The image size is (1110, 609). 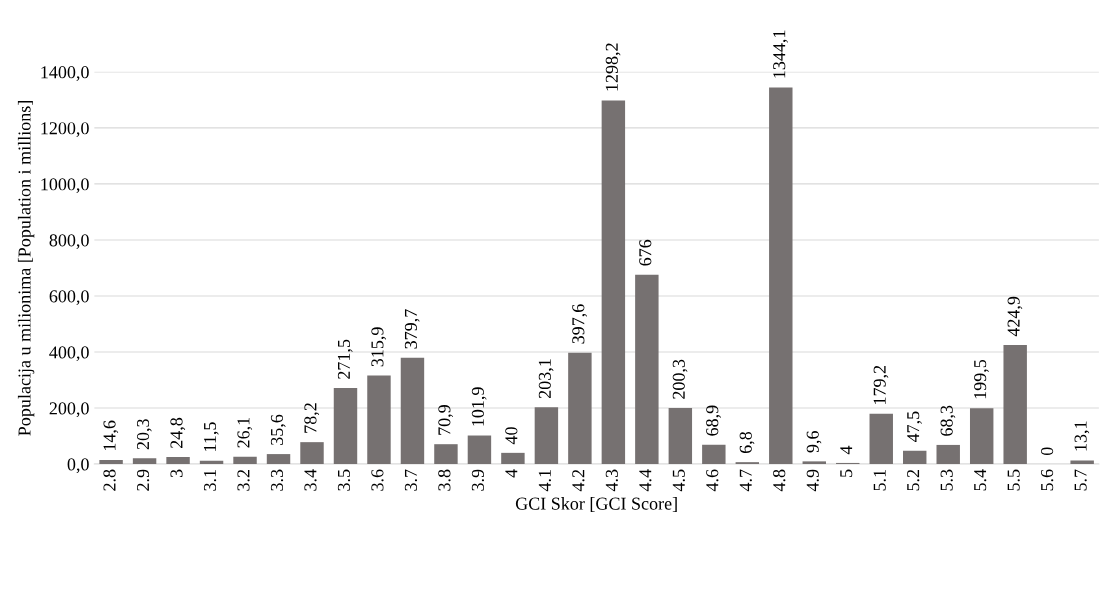 What do you see at coordinates (69, 354) in the screenshot?
I see `y-tick-label: 400,0` at bounding box center [69, 354].